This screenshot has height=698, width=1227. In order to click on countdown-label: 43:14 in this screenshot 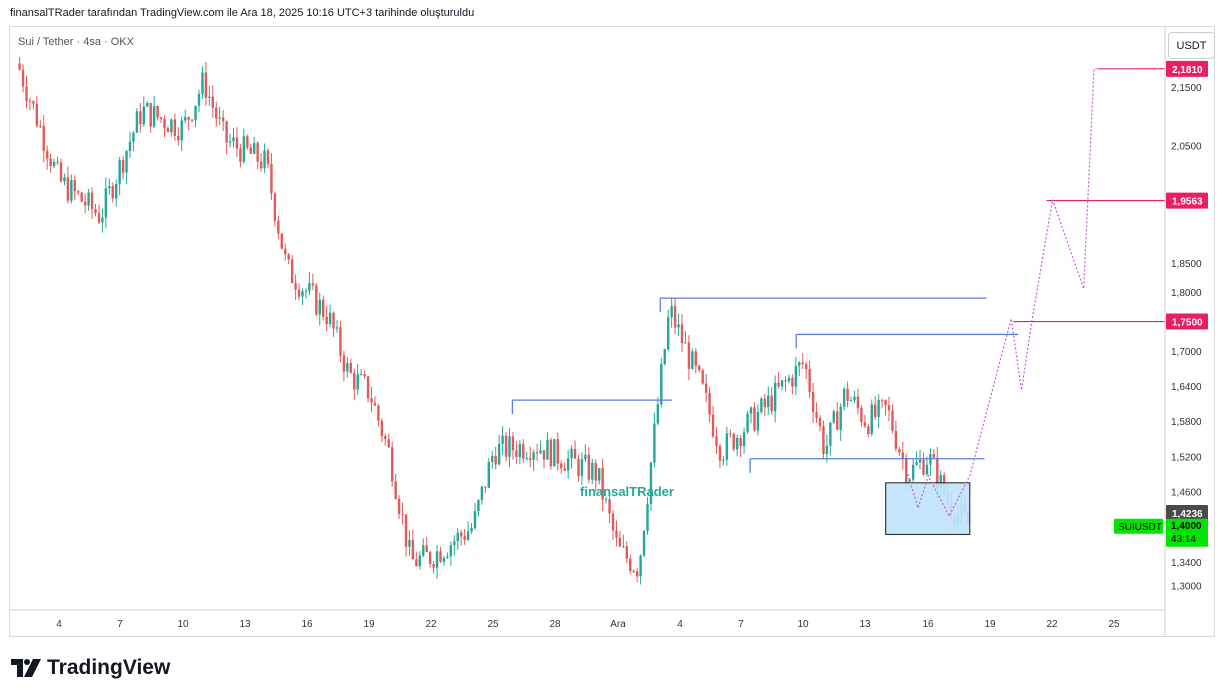, I will do `click(1183, 539)`.